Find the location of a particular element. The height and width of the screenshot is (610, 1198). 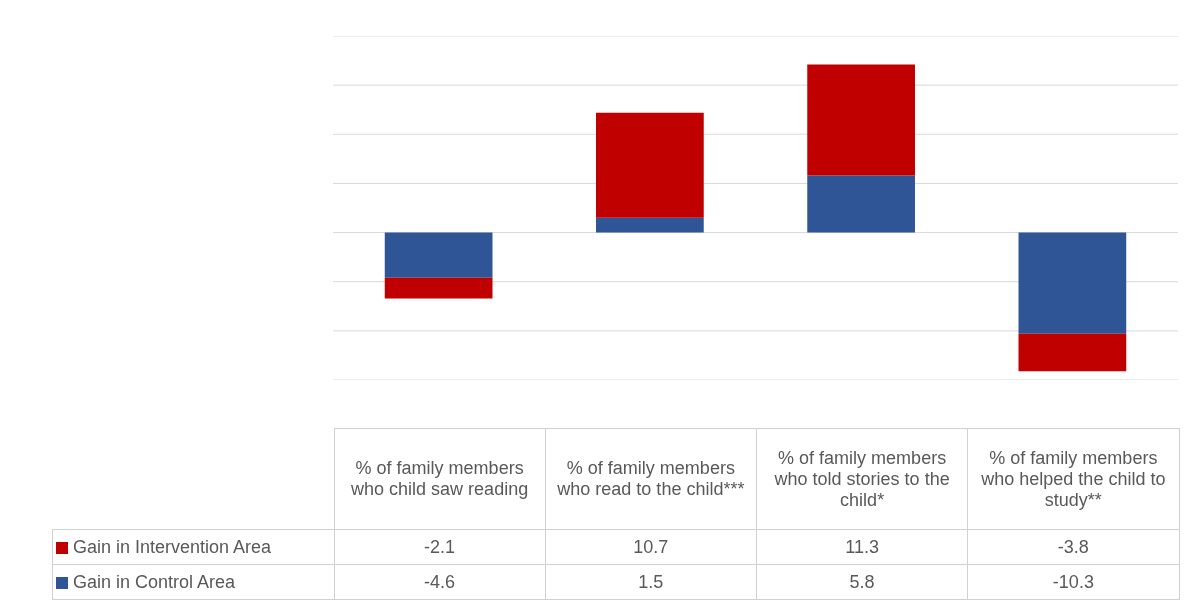

legend-label: Gain in Control Area is located at coordinates (154, 581).